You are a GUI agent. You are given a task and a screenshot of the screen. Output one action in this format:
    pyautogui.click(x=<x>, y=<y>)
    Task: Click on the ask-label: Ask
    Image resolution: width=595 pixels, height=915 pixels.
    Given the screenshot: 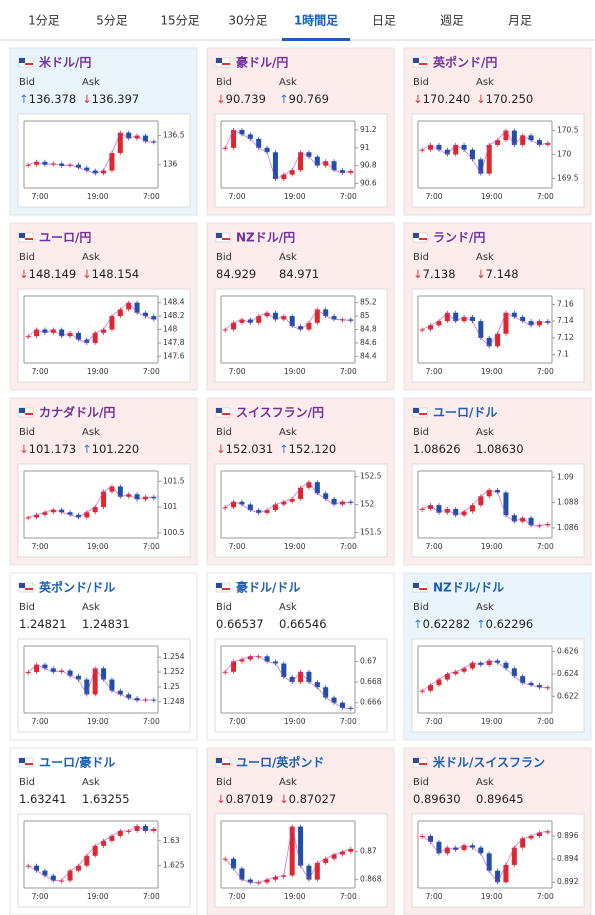 What is the action you would take?
    pyautogui.click(x=485, y=432)
    